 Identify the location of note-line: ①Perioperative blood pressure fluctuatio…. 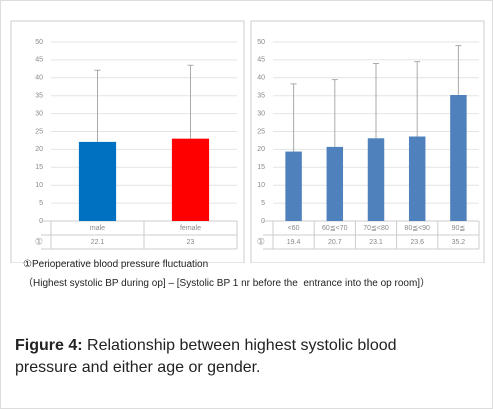
(116, 264).